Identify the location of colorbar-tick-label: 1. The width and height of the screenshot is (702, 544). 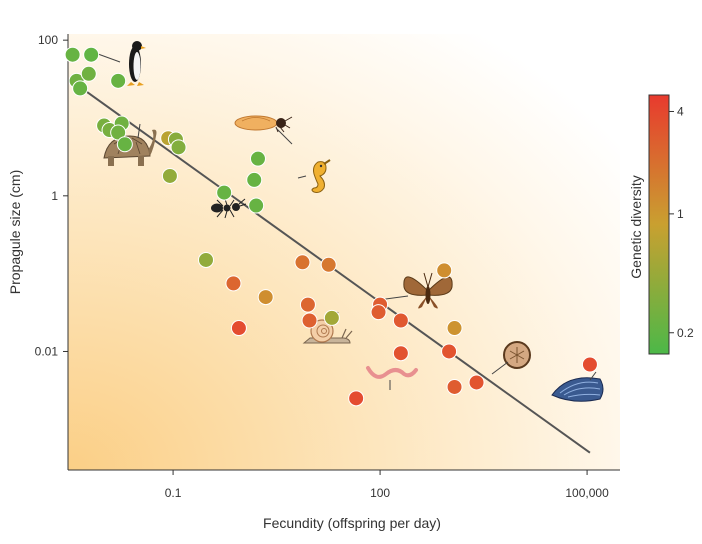
(680, 214).